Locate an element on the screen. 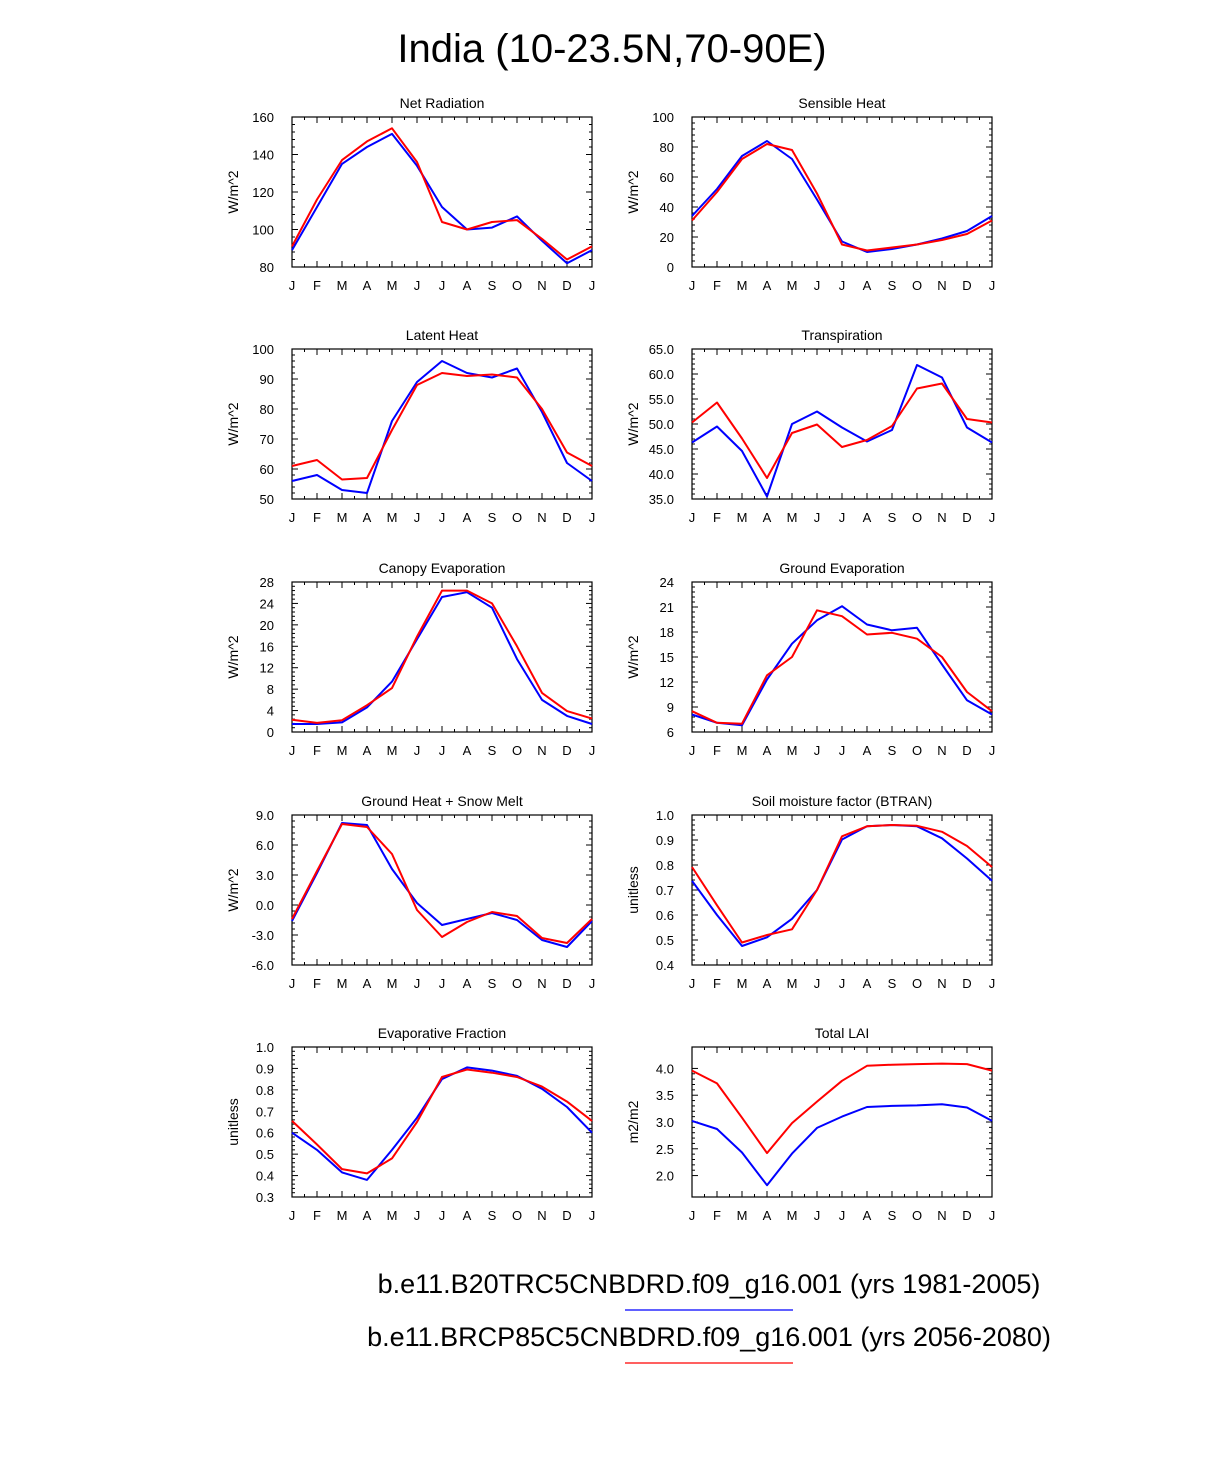 This screenshot has width=1224, height=1472. sensible-heat-xtick-label: O is located at coordinates (917, 285).